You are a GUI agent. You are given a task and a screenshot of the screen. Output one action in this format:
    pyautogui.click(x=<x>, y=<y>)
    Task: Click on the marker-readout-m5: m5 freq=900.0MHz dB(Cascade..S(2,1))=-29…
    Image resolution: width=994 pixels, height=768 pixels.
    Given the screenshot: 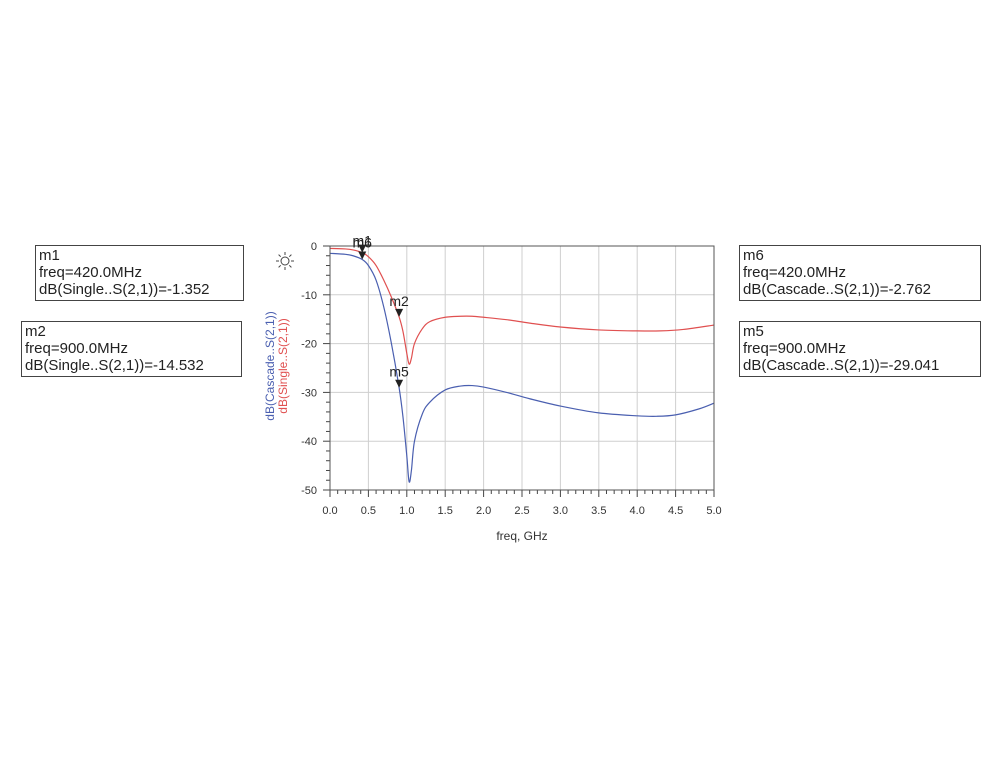 What is the action you would take?
    pyautogui.click(x=860, y=349)
    